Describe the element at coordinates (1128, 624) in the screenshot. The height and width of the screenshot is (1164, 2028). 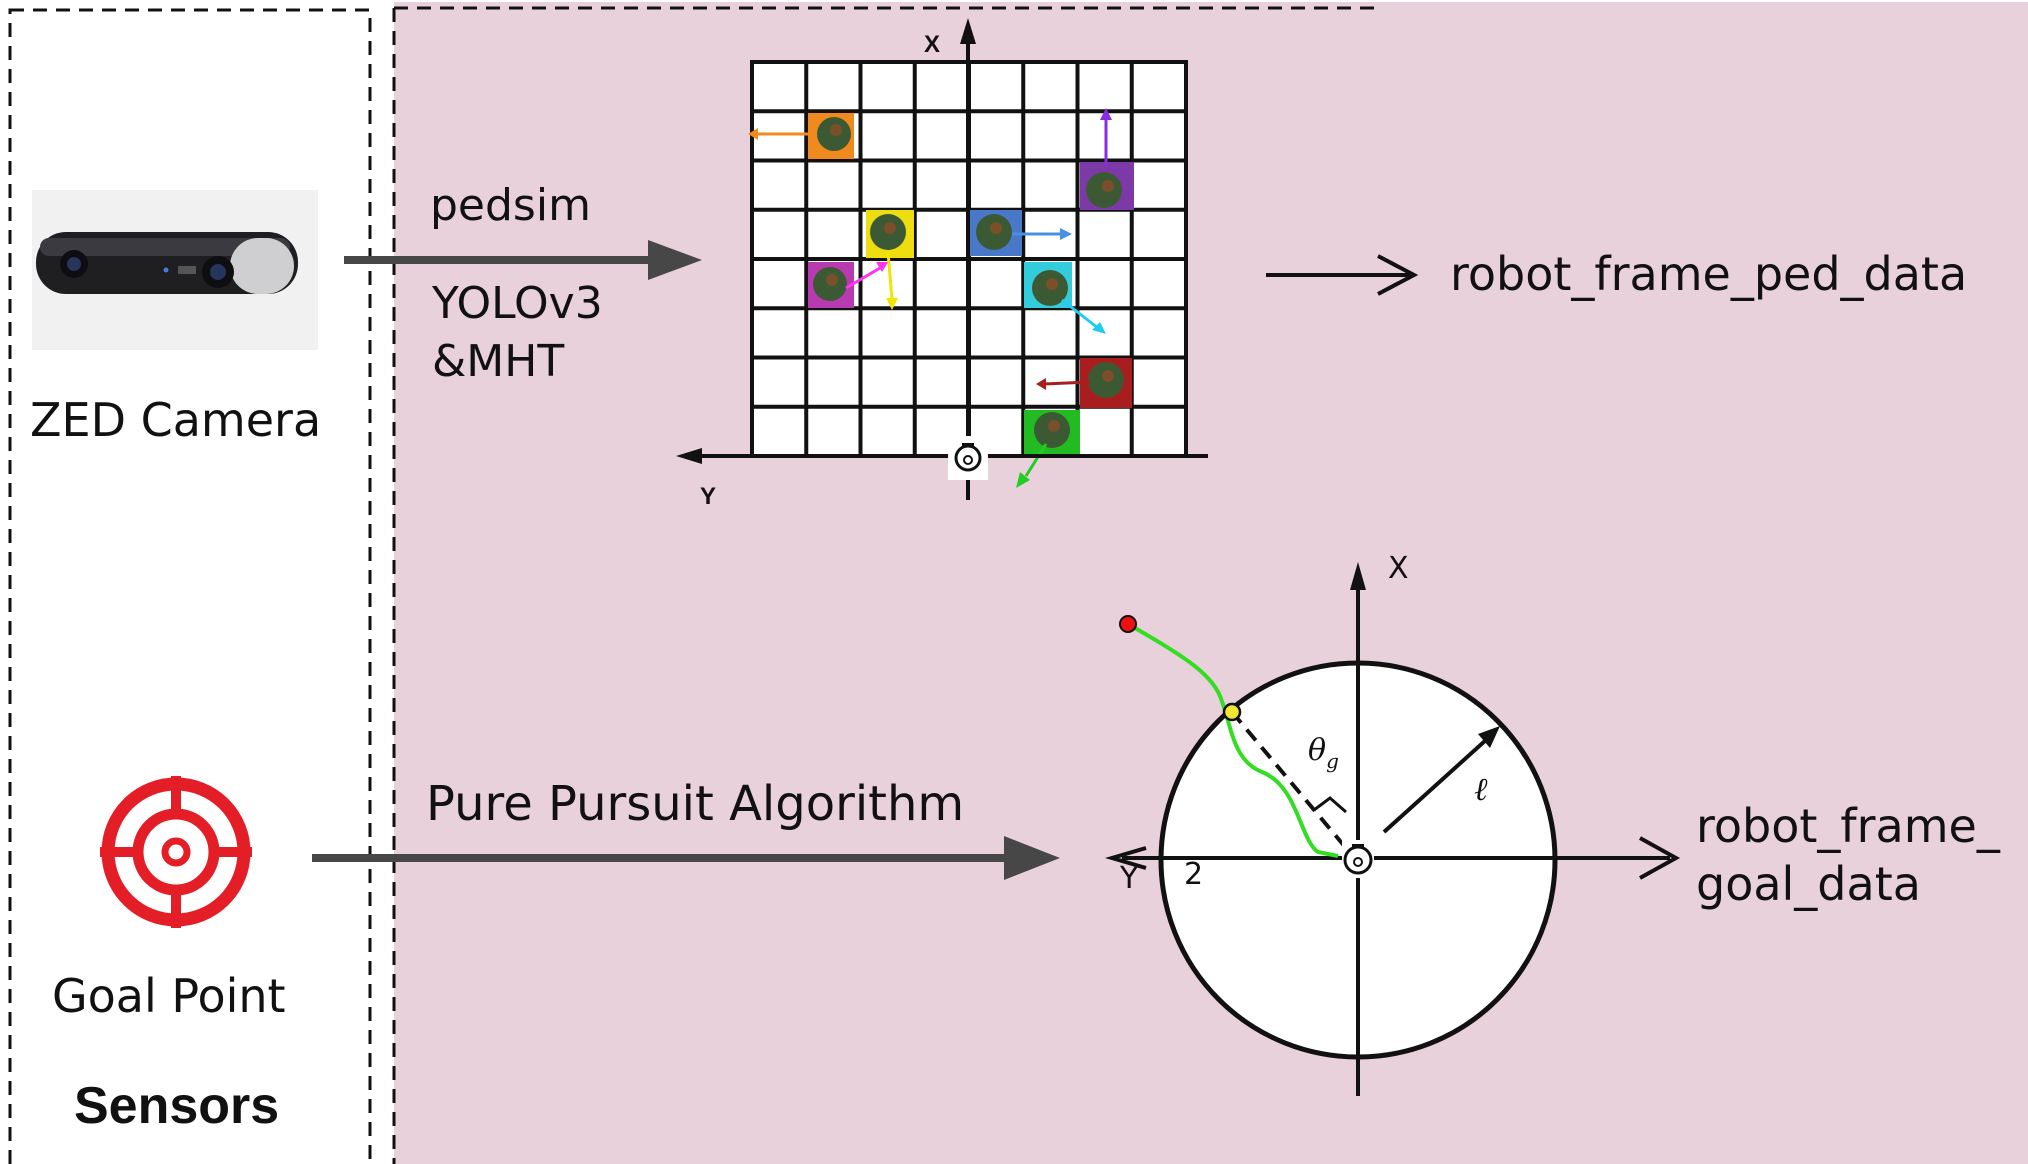
I see `goal-point-marker` at that location.